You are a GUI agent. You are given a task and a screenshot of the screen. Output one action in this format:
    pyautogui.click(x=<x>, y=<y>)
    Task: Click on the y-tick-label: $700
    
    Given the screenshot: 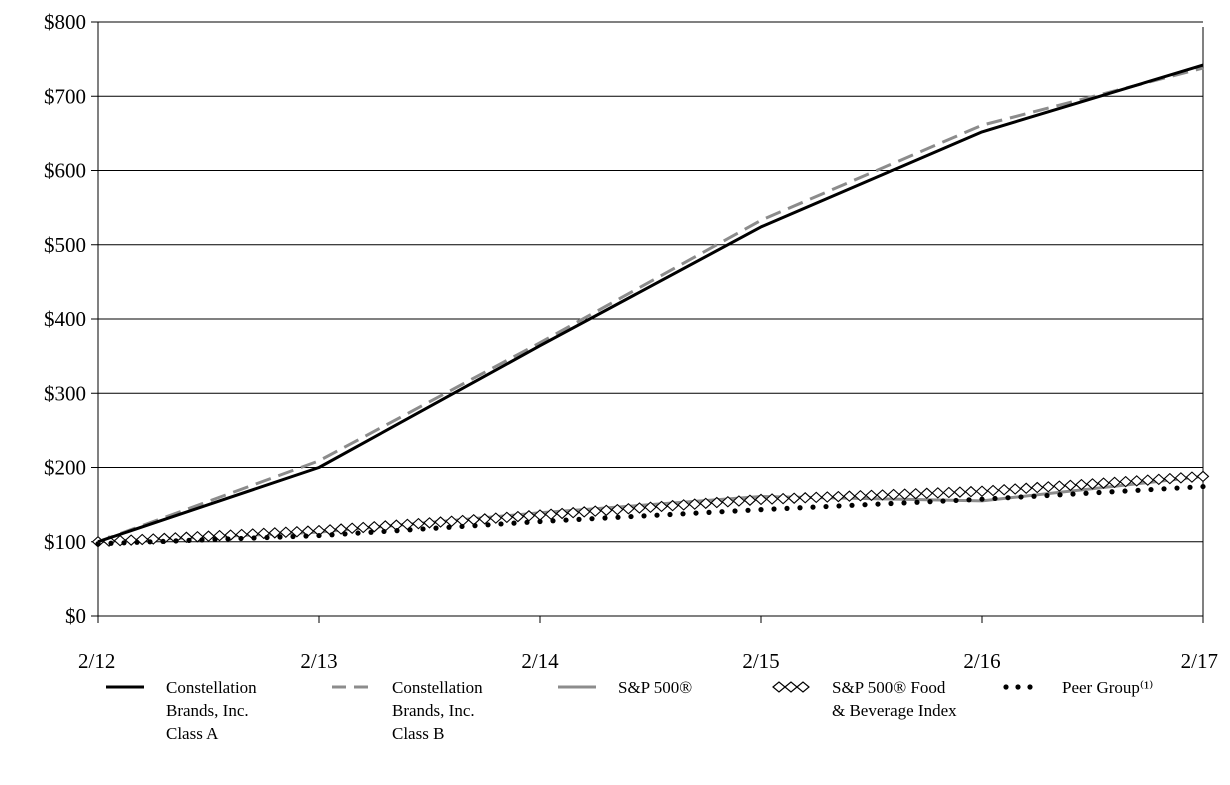 What is the action you would take?
    pyautogui.click(x=65, y=96)
    